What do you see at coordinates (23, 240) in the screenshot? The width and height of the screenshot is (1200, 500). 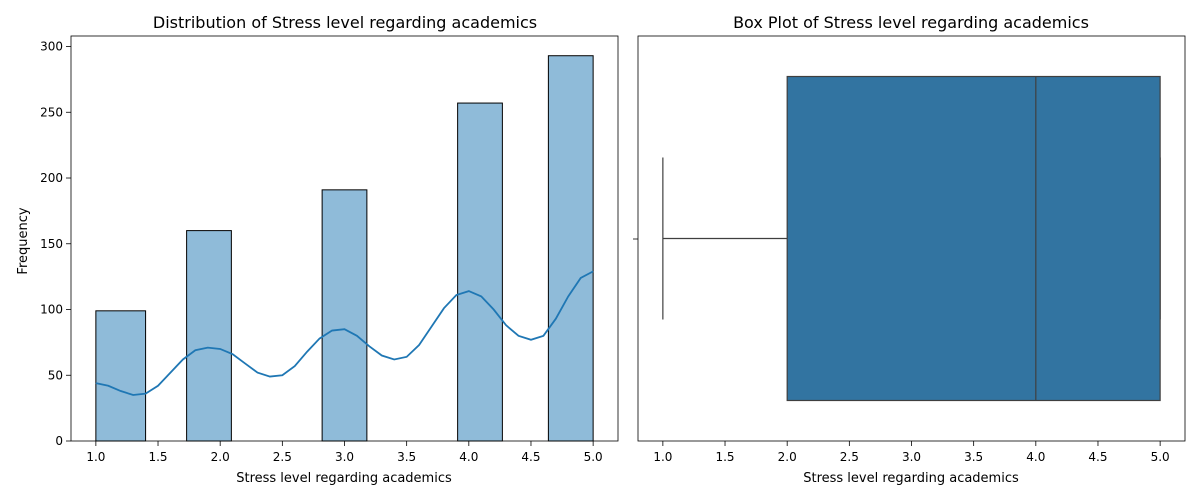 I see `histogram-y-label: Frequency` at bounding box center [23, 240].